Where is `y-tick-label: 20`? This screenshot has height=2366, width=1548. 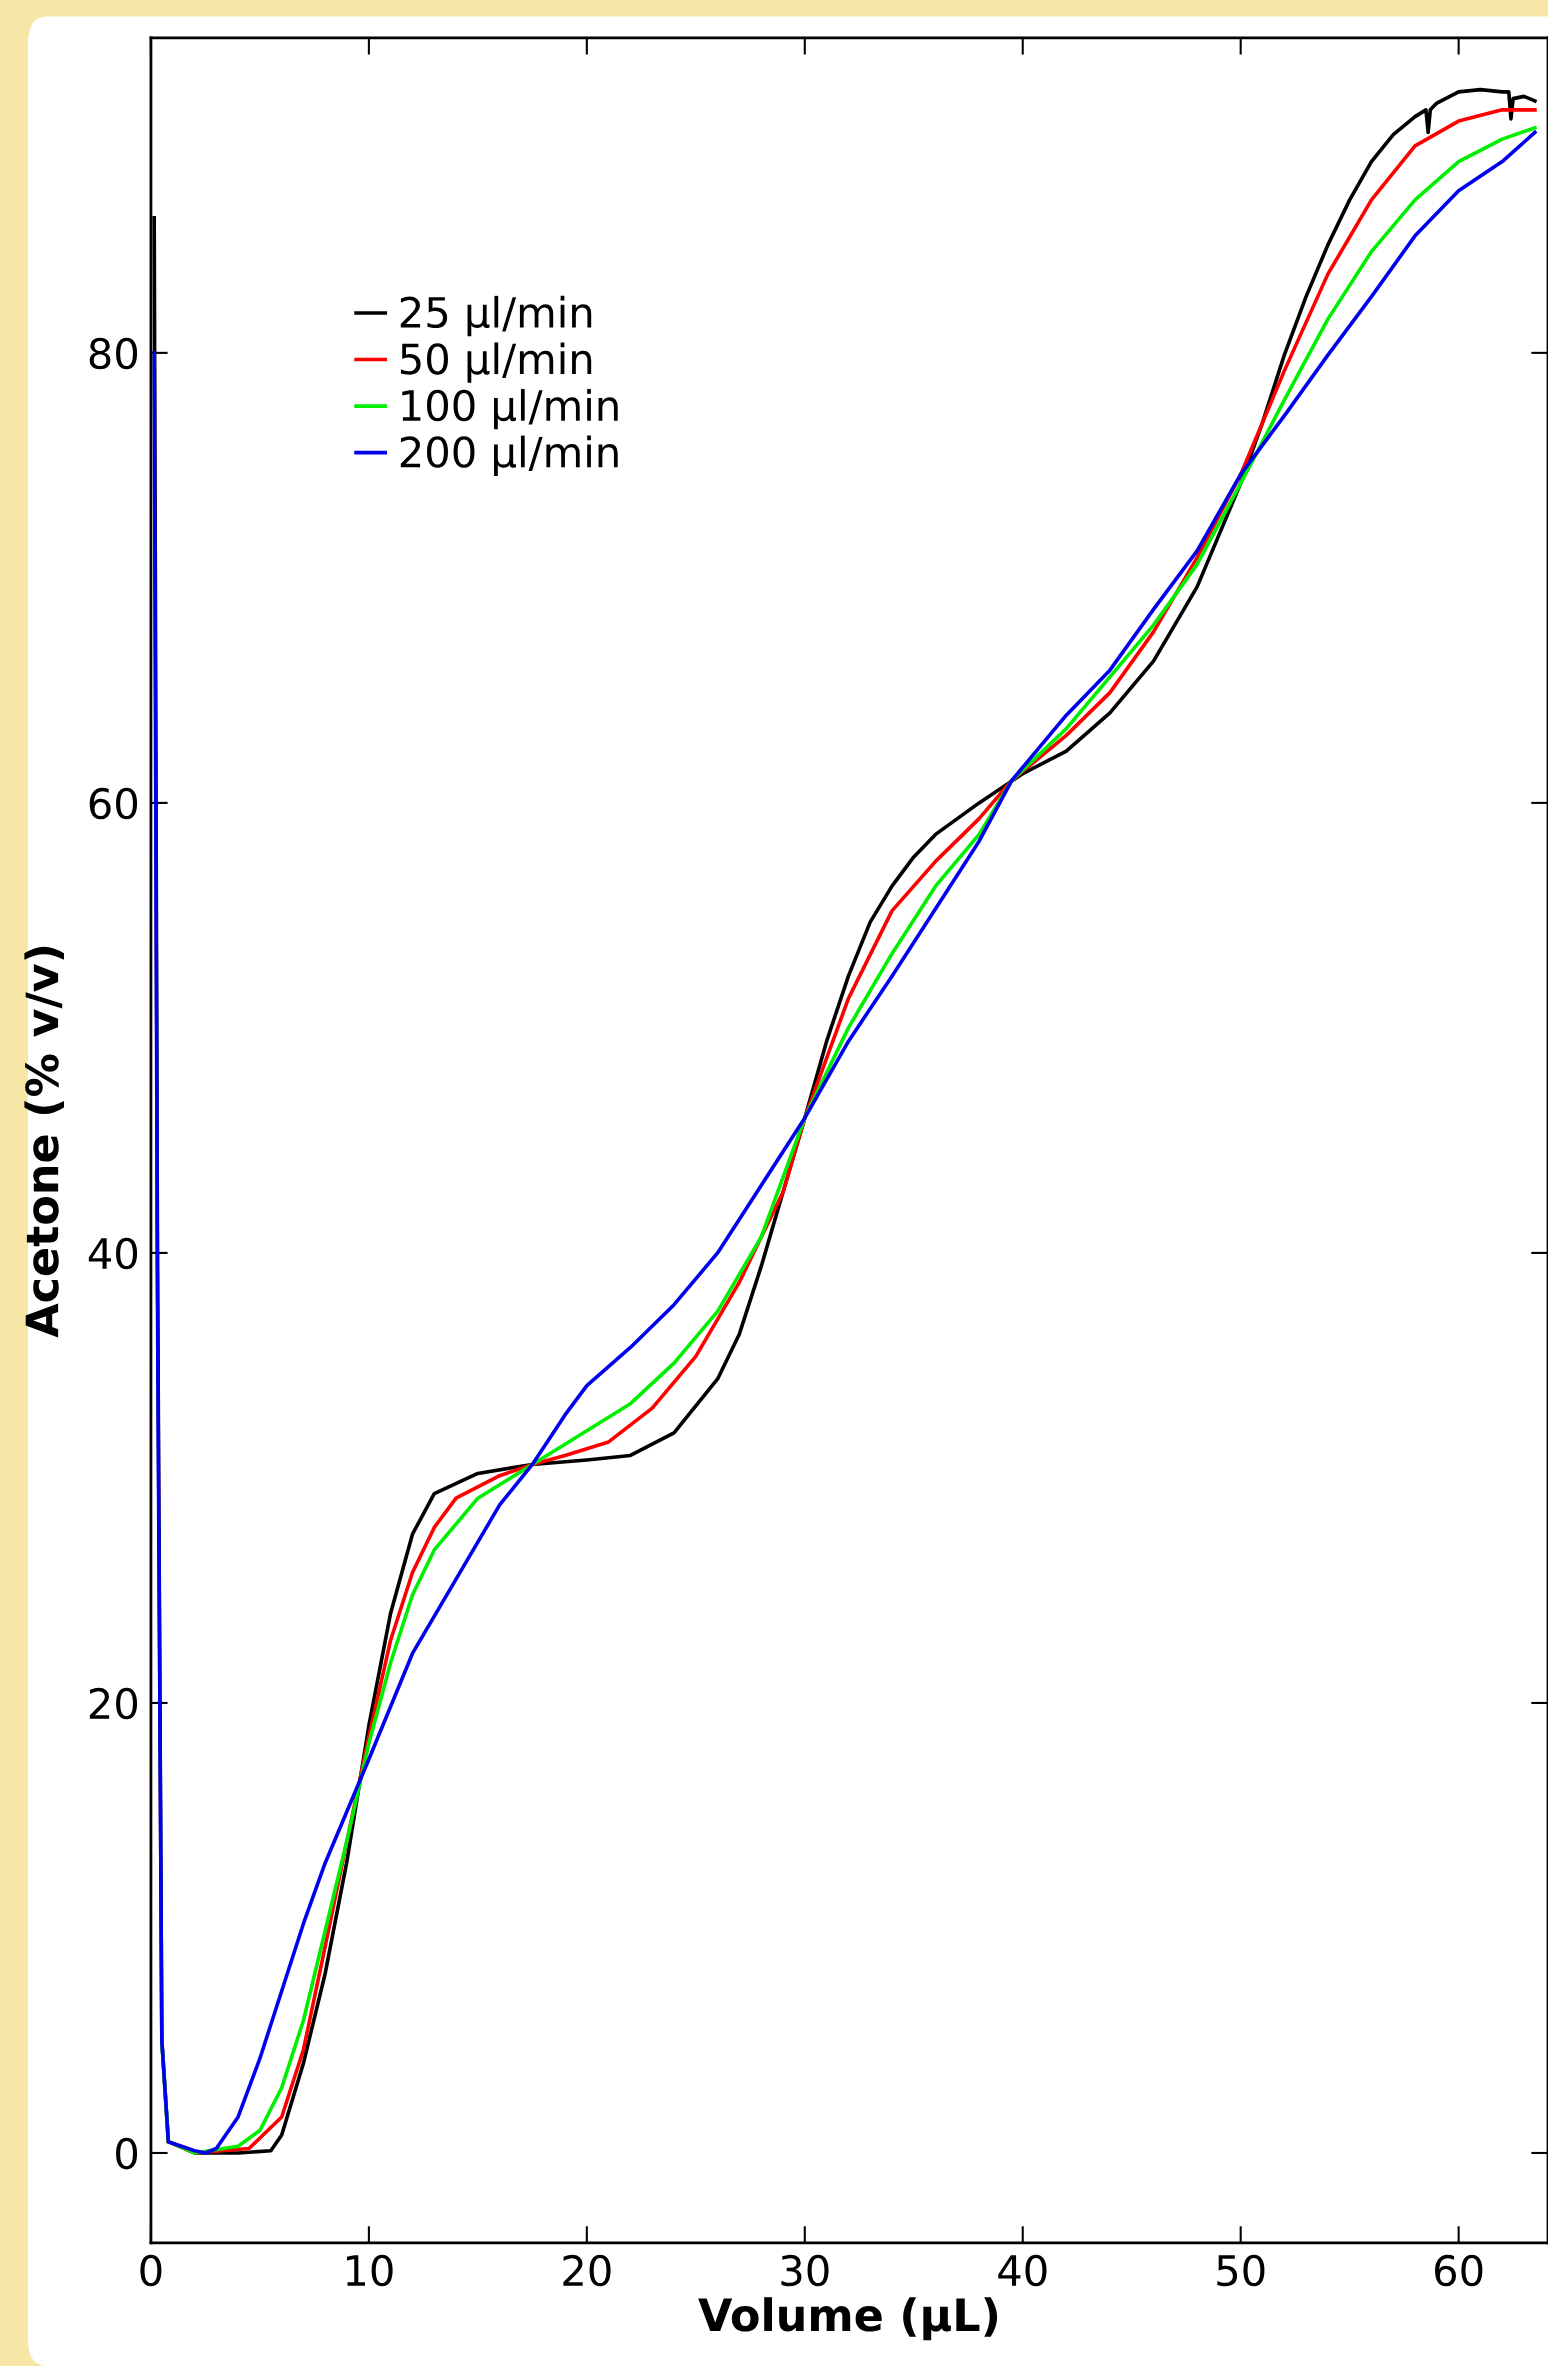 y-tick-label: 20 is located at coordinates (113, 1703).